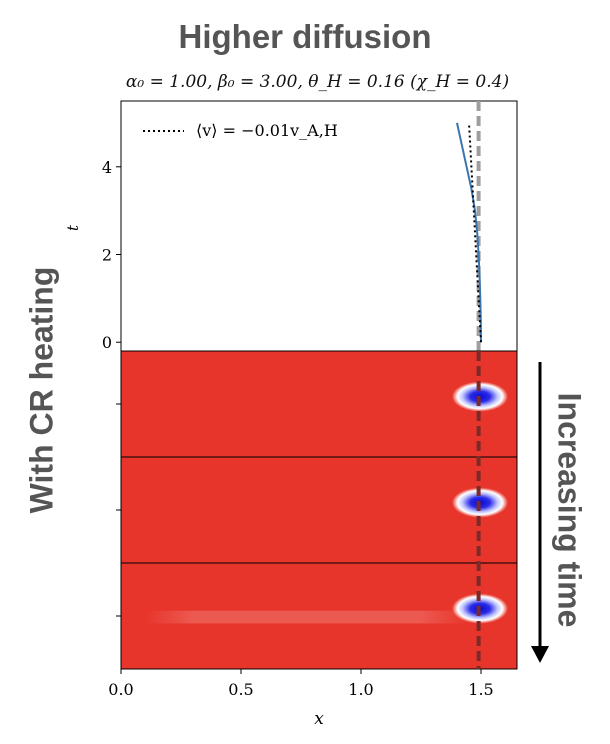 The width and height of the screenshot is (610, 744). I want to click on x-axis-label: x, so click(319, 719).